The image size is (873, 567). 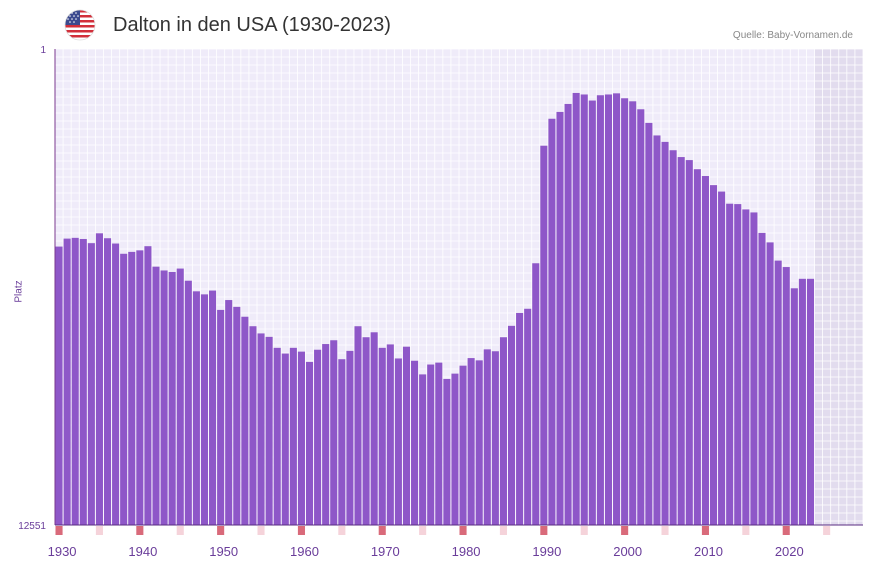 What do you see at coordinates (487, 437) in the screenshot?
I see `bar-1982` at bounding box center [487, 437].